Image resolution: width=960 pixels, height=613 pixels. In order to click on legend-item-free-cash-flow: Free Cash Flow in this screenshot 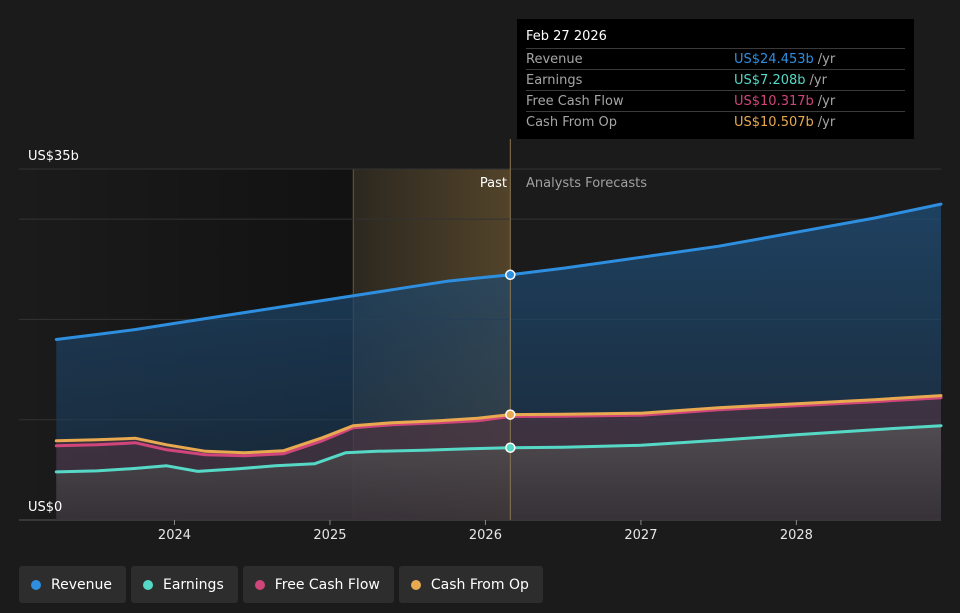, I will do `click(318, 584)`.